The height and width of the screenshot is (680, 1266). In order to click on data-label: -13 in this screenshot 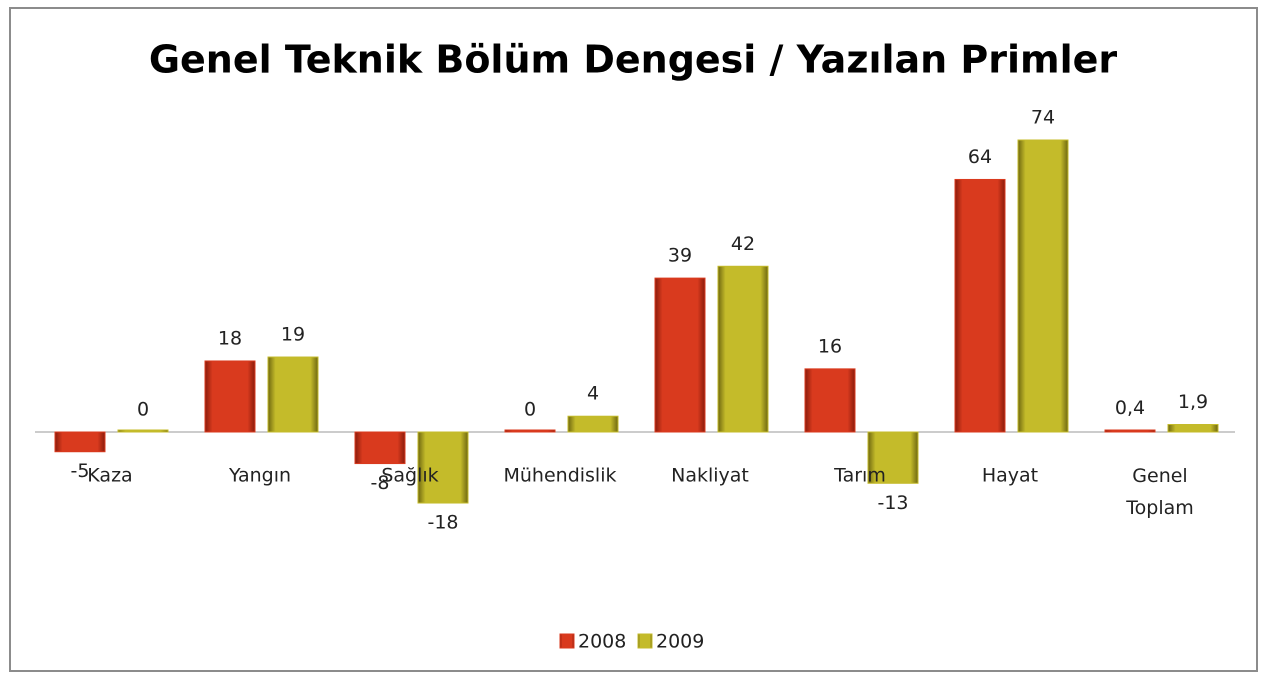, I will do `click(892, 503)`.